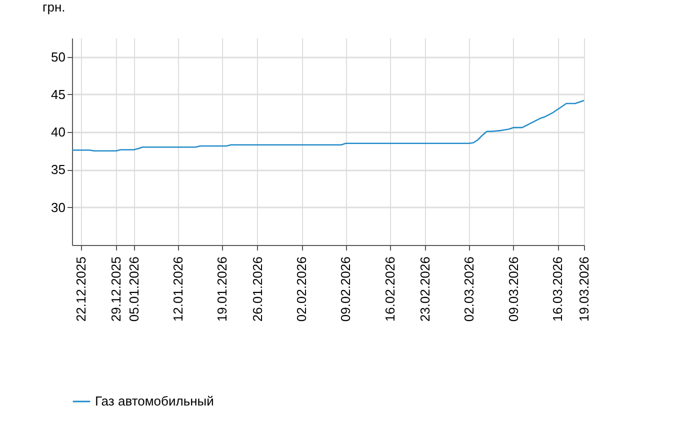  Describe the element at coordinates (80, 289) in the screenshot. I see `x-tick-label: 22.12.2025` at that location.